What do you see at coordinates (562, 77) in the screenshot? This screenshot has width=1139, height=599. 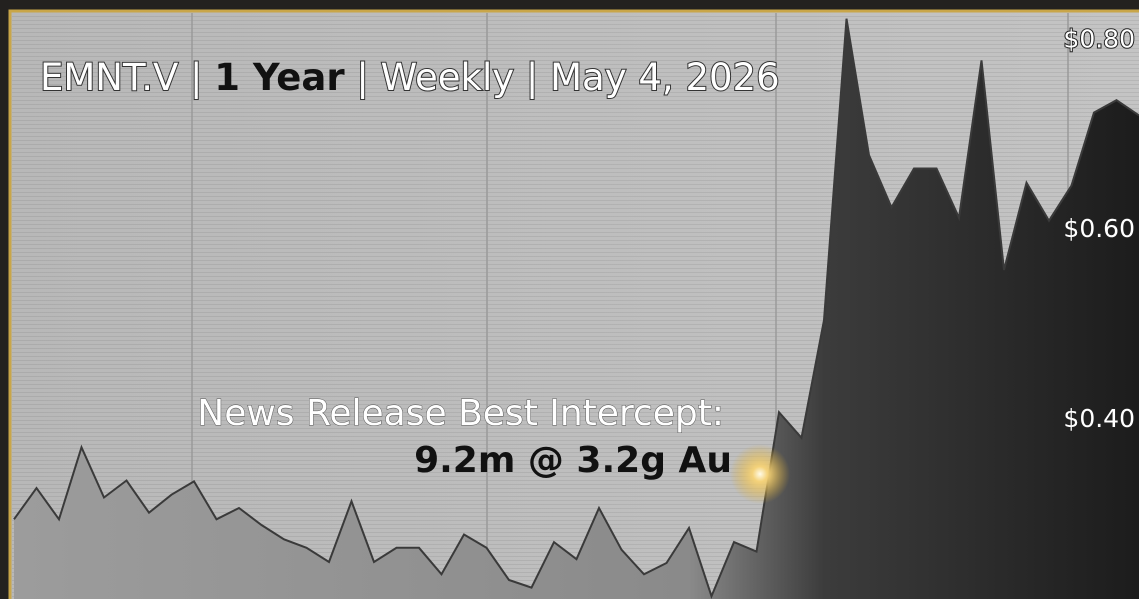 I see `title-part: | Weekly | May 4, 2026` at bounding box center [562, 77].